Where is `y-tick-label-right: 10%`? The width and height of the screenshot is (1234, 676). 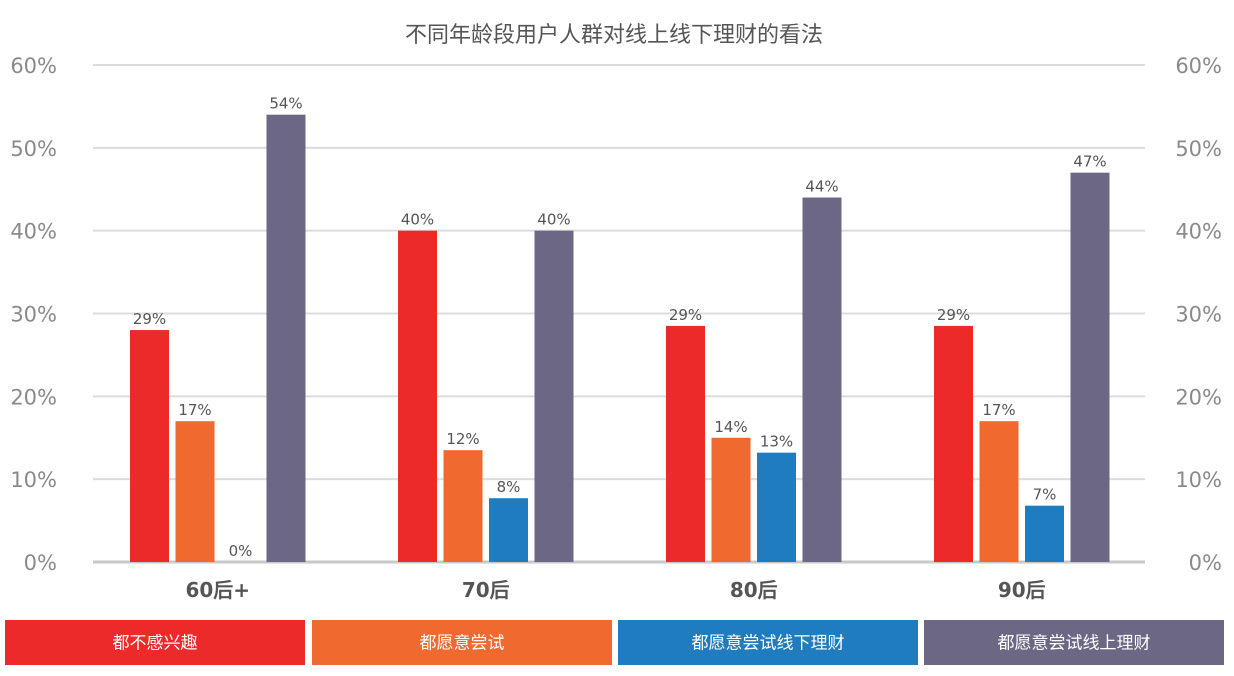
y-tick-label-right: 10% is located at coordinates (1198, 480).